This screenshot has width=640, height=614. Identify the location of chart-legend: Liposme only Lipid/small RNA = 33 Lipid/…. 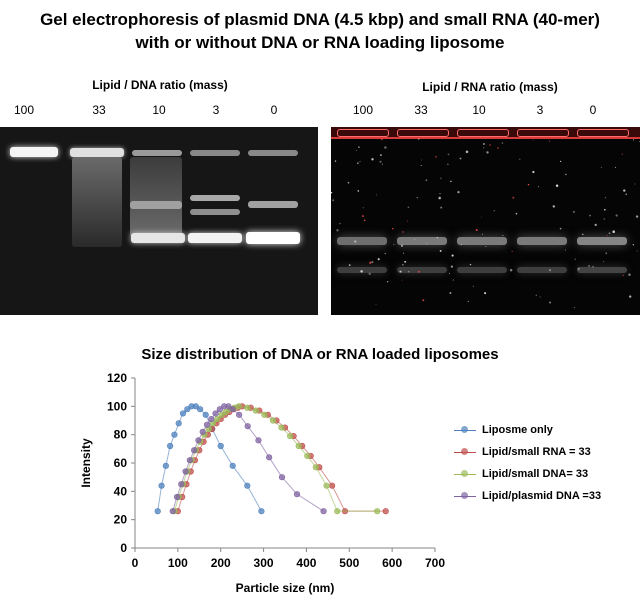
(526, 467).